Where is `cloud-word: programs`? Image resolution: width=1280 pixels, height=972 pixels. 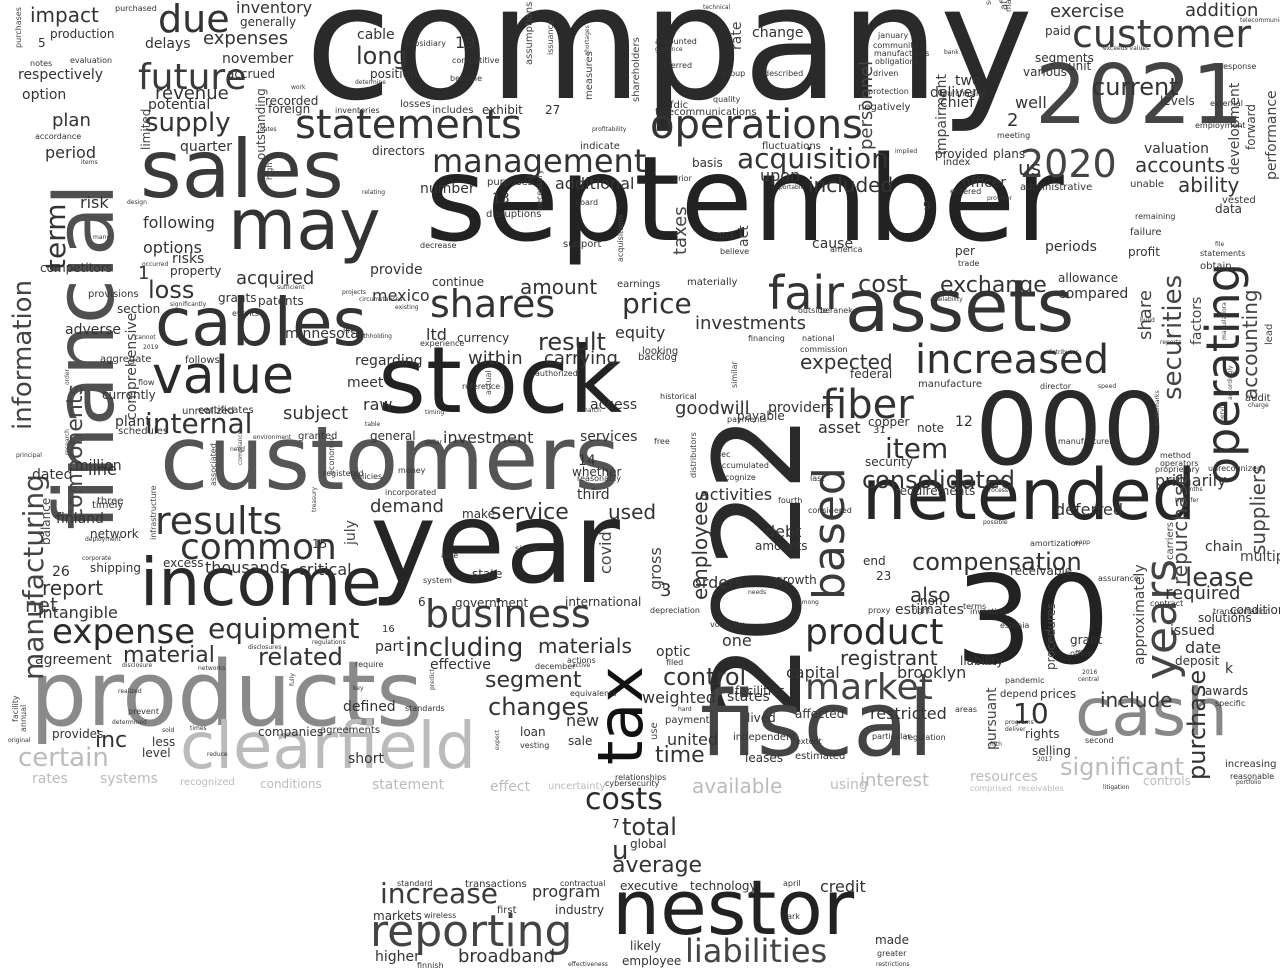
cloud-word: programs is located at coordinates (1019, 722).